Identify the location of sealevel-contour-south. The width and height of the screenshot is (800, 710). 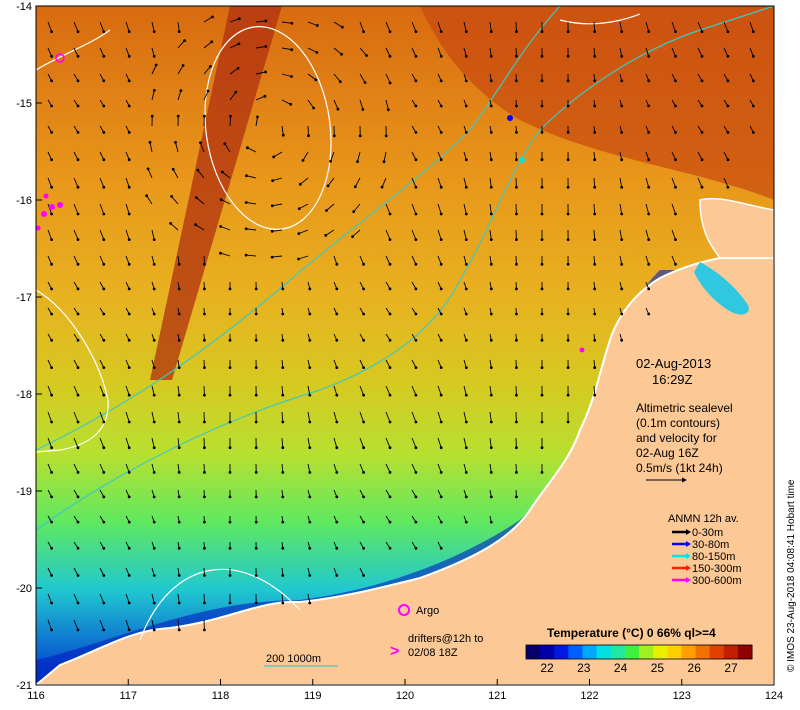
(220, 604).